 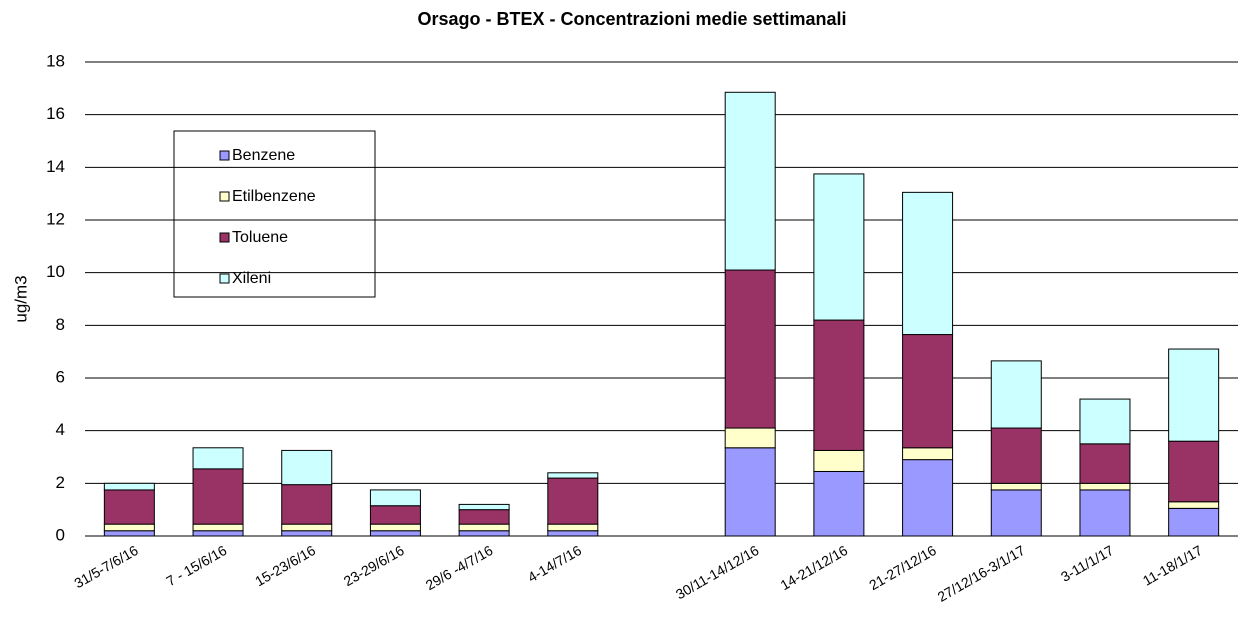 What do you see at coordinates (374, 565) in the screenshot?
I see `x-tick-label: 23-29/6/16` at bounding box center [374, 565].